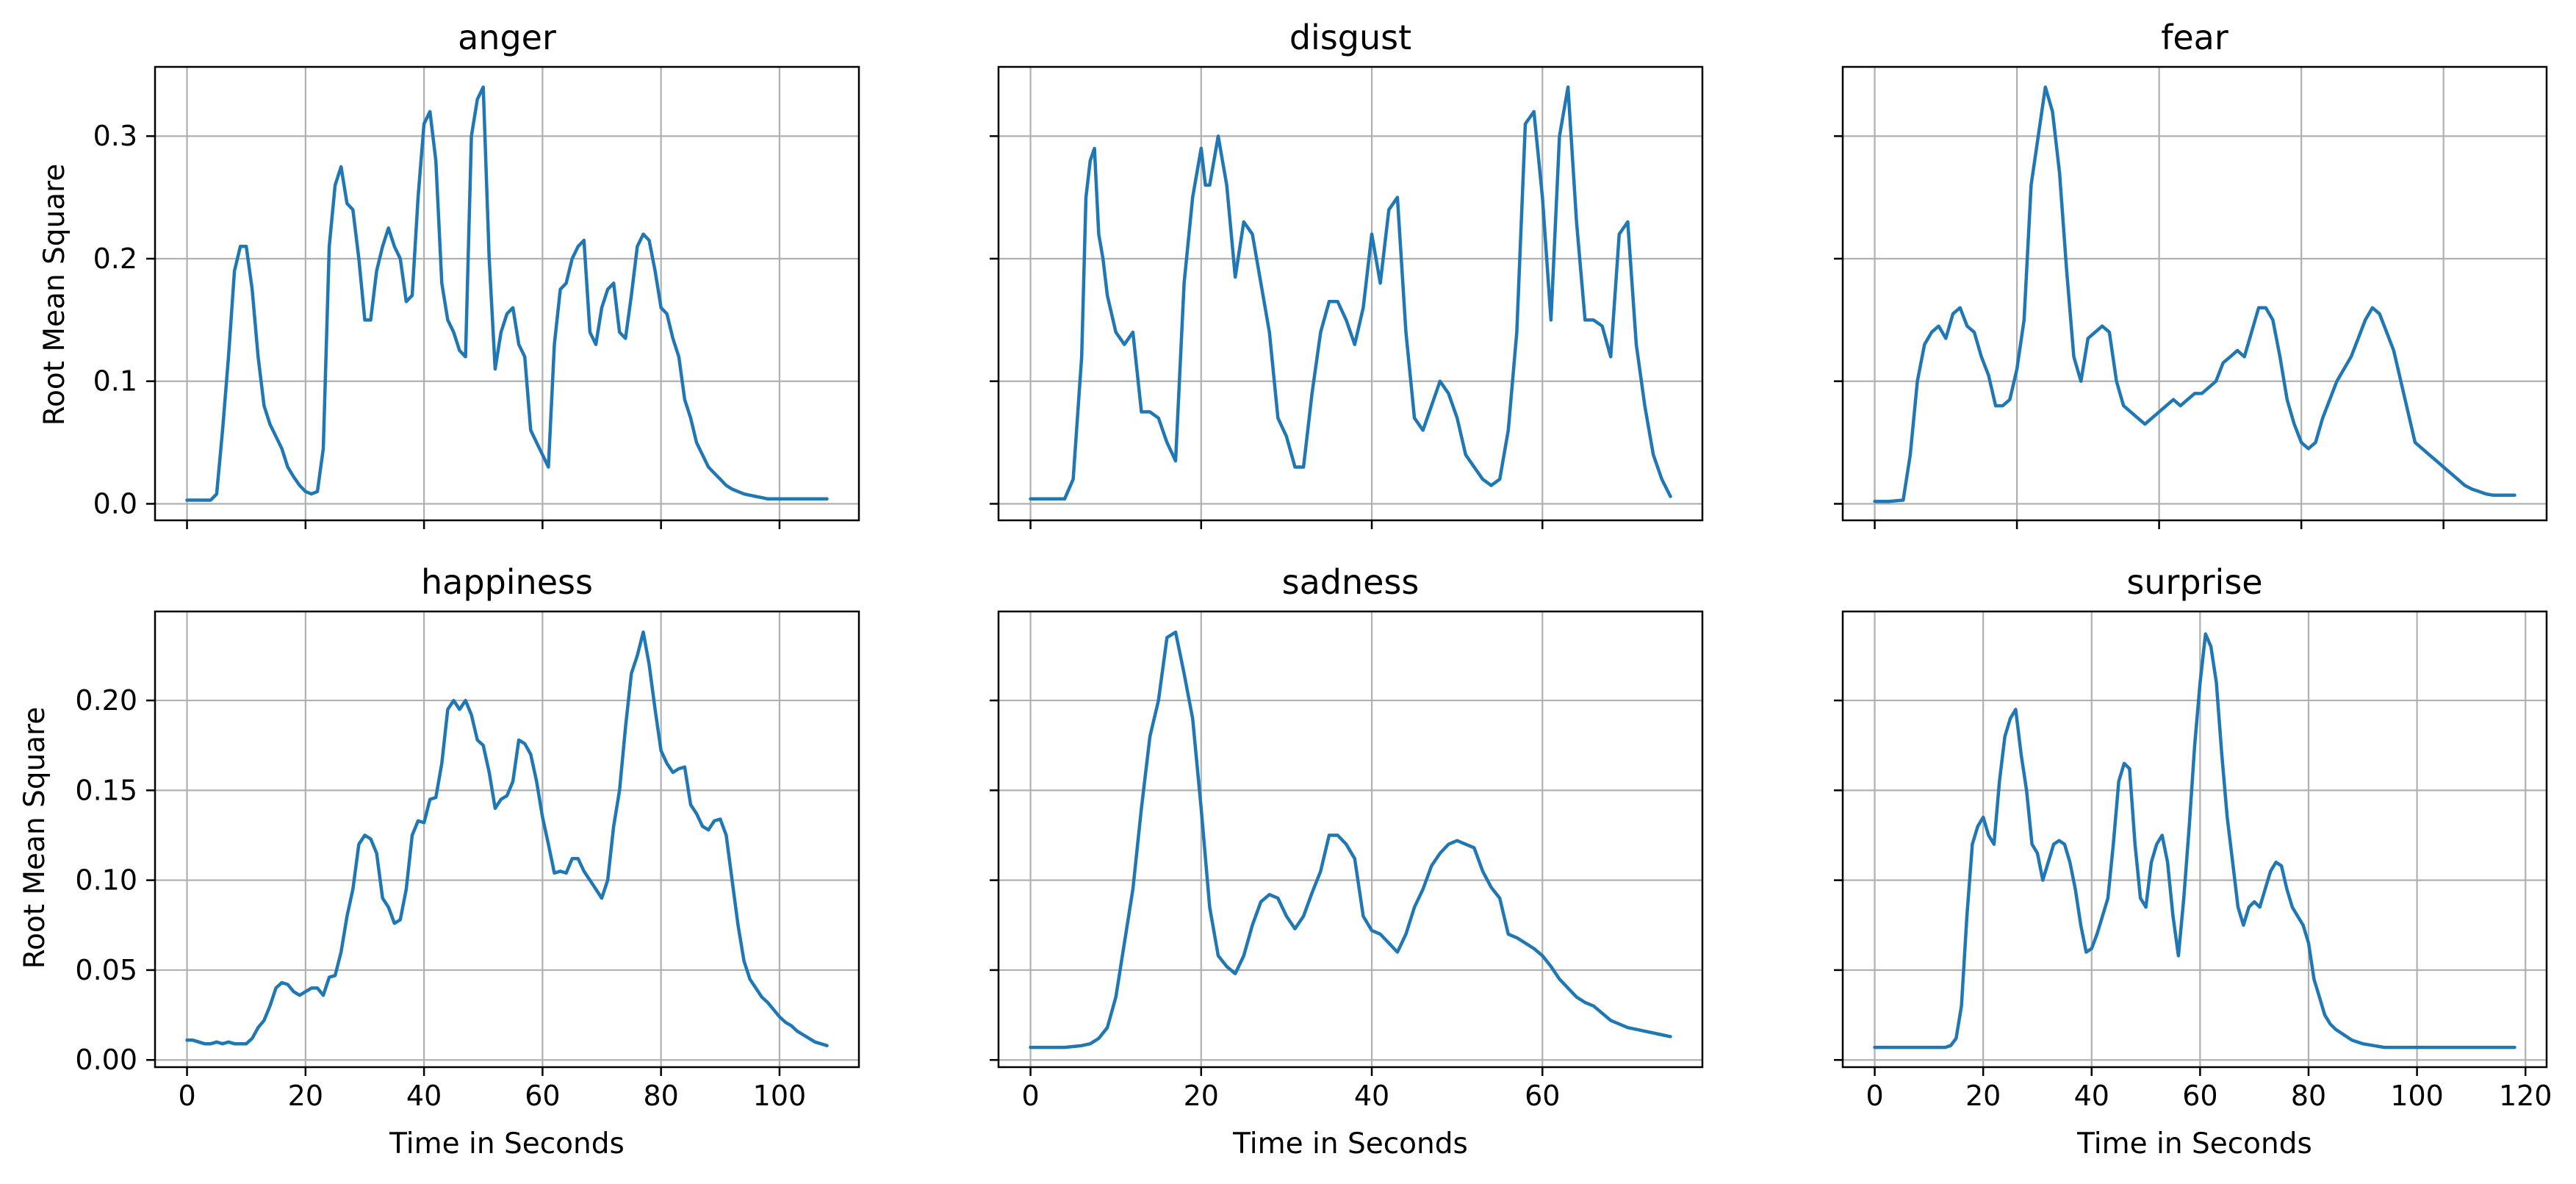 The width and height of the screenshot is (2576, 1184). What do you see at coordinates (55, 295) in the screenshot?
I see `ylabel-top-row: Root Mean Square` at bounding box center [55, 295].